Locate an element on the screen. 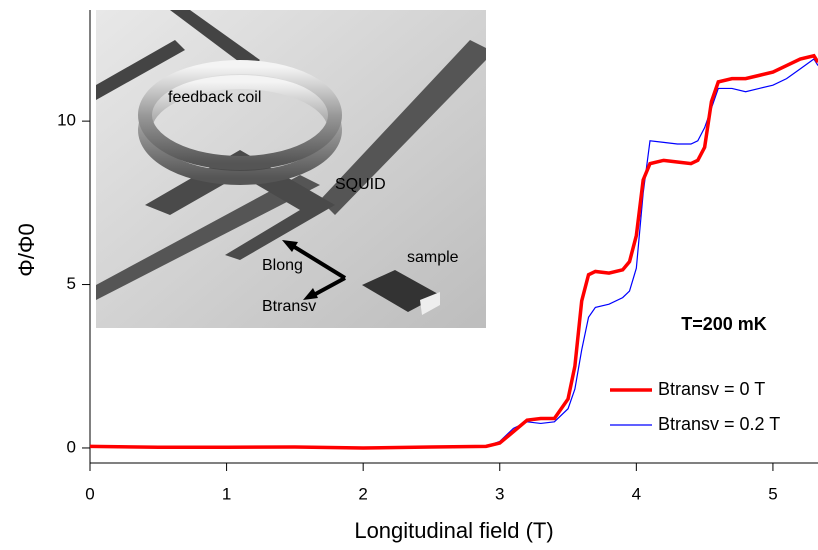  inset-label: SQUID is located at coordinates (360, 184).